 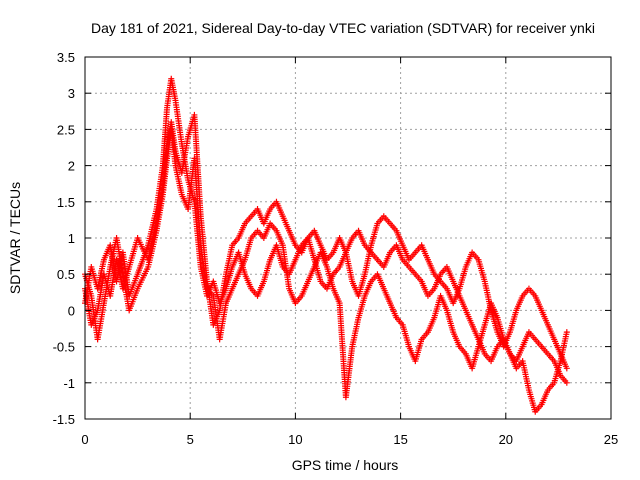 I want to click on data-point, so click(x=566, y=382).